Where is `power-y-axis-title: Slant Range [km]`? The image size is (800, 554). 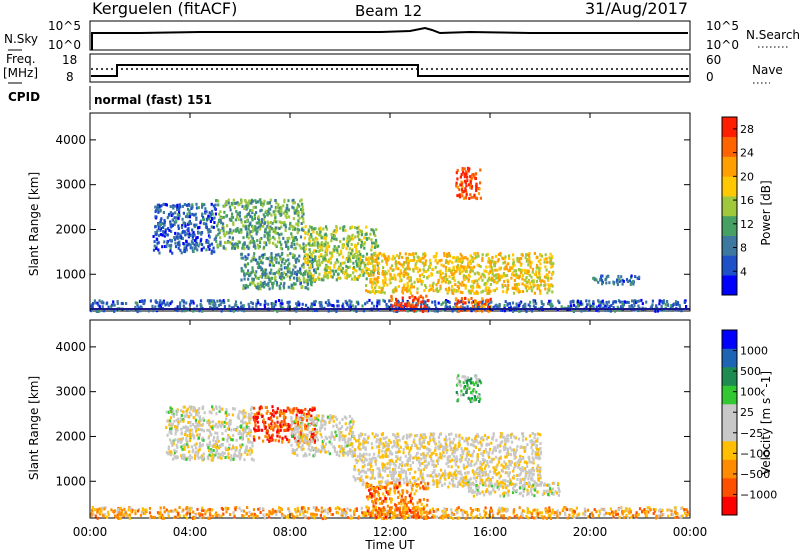 power-y-axis-title: Slant Range [km] is located at coordinates (34, 224).